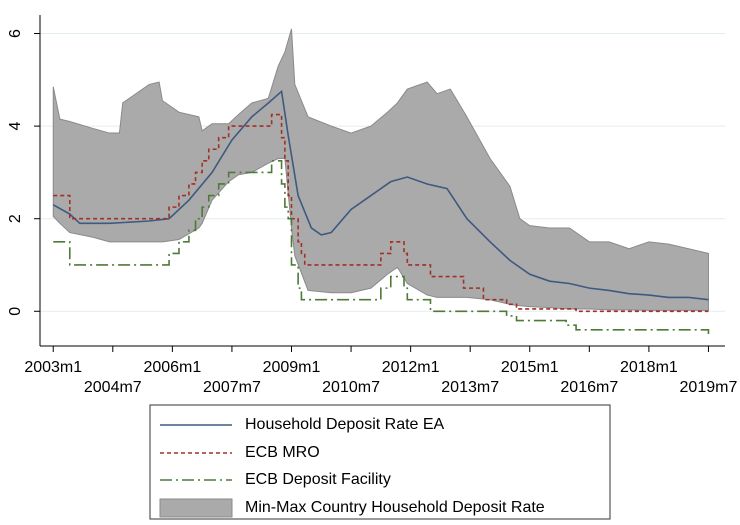 The image size is (740, 525). I want to click on x-tick-label: 2019m7, so click(709, 387).